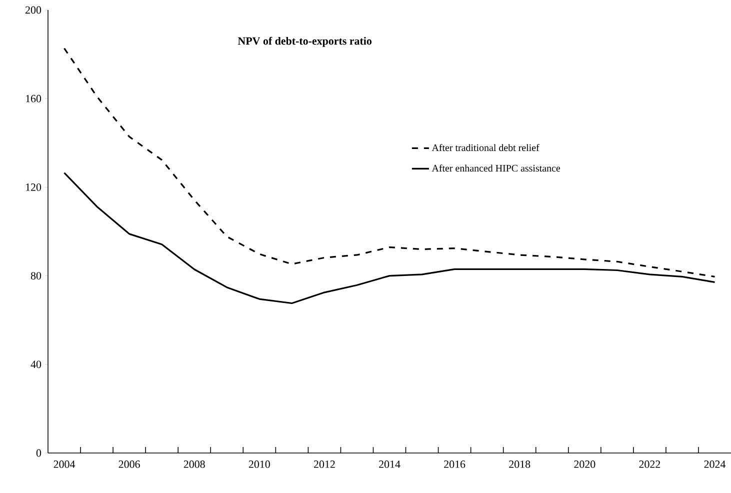 Image resolution: width=731 pixels, height=493 pixels. Describe the element at coordinates (34, 10) in the screenshot. I see `y-tick-label: 200` at that location.